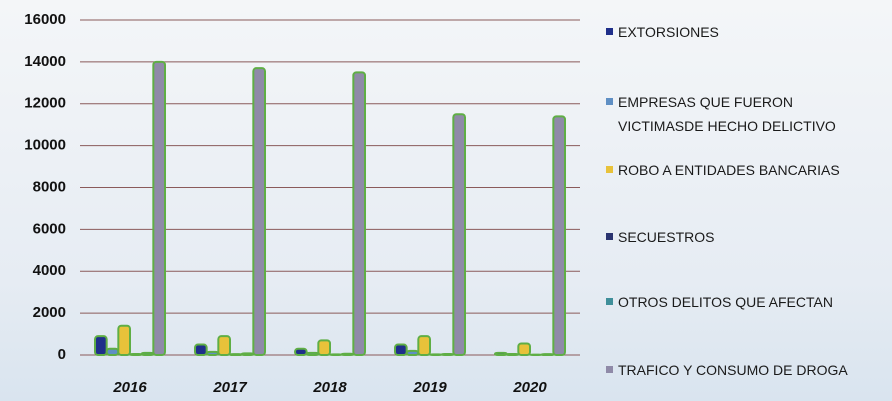  What do you see at coordinates (329, 387) in the screenshot?
I see `x-tick-label: 2018` at bounding box center [329, 387].